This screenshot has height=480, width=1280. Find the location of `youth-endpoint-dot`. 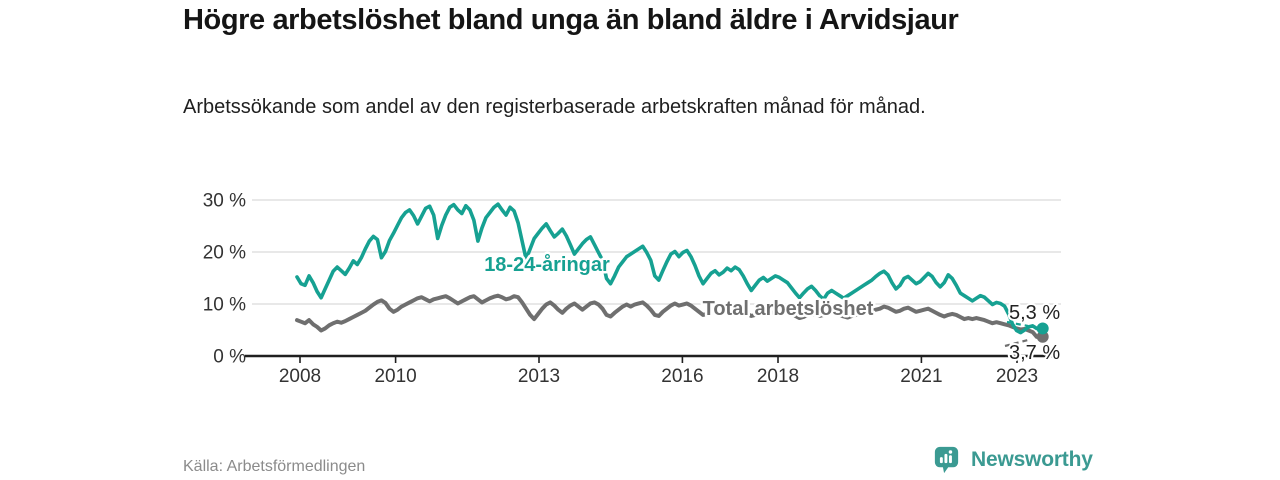

youth-endpoint-dot is located at coordinates (1042, 328).